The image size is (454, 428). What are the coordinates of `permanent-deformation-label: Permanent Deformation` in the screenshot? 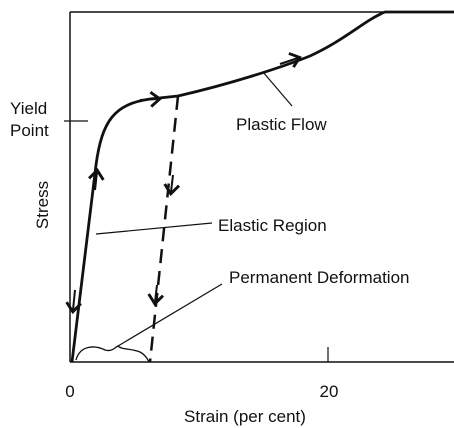 It's located at (319, 277).